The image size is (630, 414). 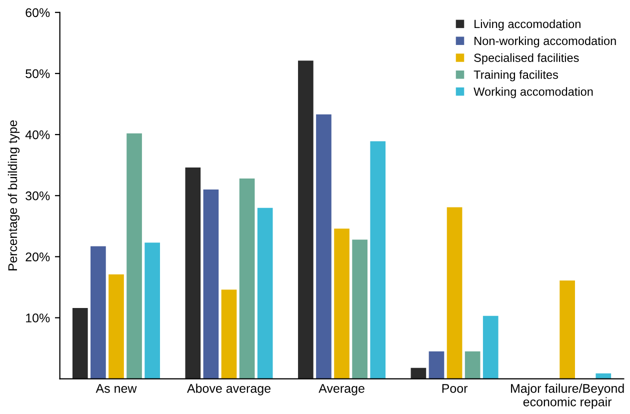 What do you see at coordinates (38, 257) in the screenshot?
I see `y-tick-label: 20%` at bounding box center [38, 257].